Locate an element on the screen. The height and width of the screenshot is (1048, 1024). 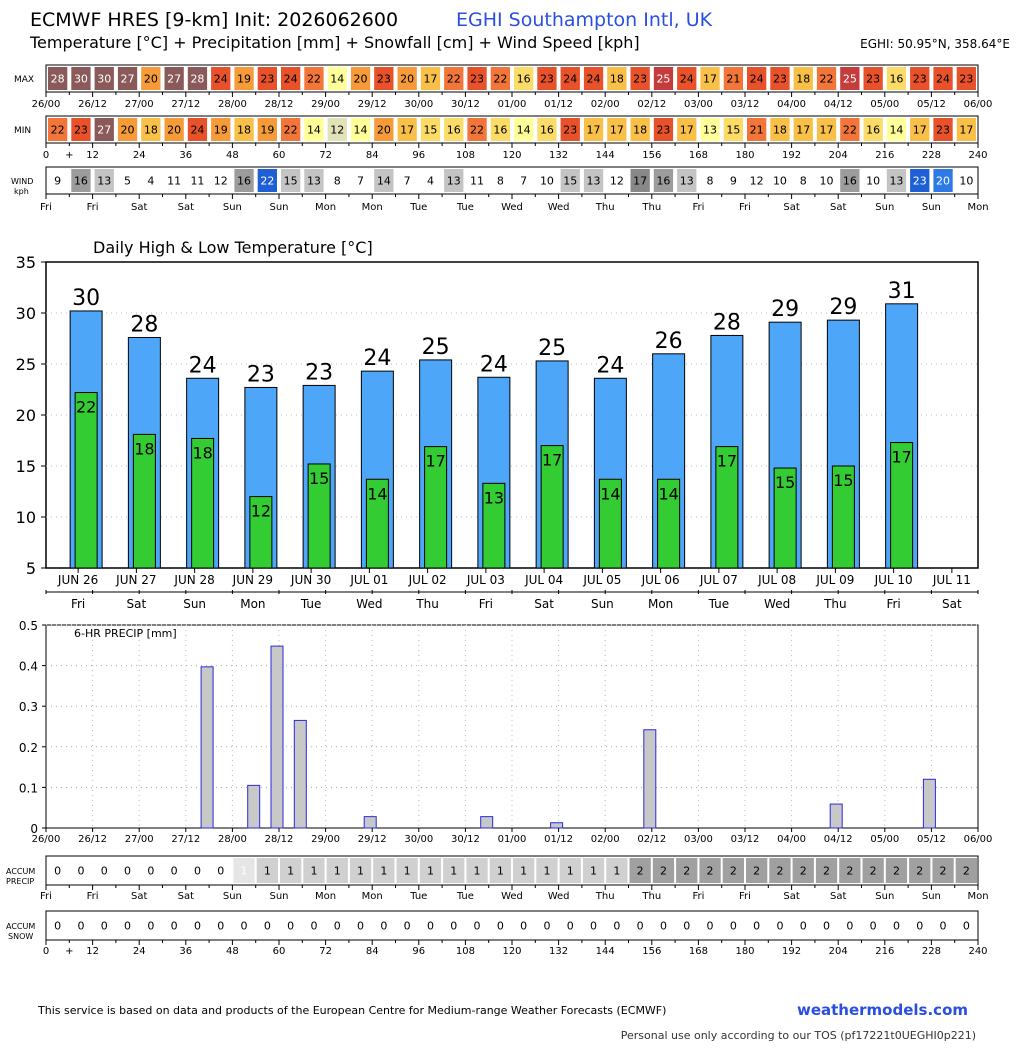
wind-speed-value: 7 is located at coordinates (523, 181).